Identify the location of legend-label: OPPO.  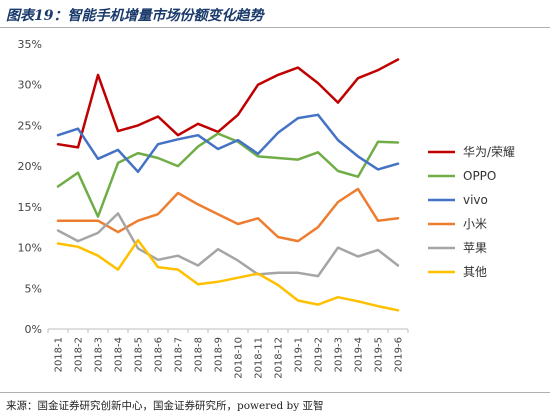
(479, 176).